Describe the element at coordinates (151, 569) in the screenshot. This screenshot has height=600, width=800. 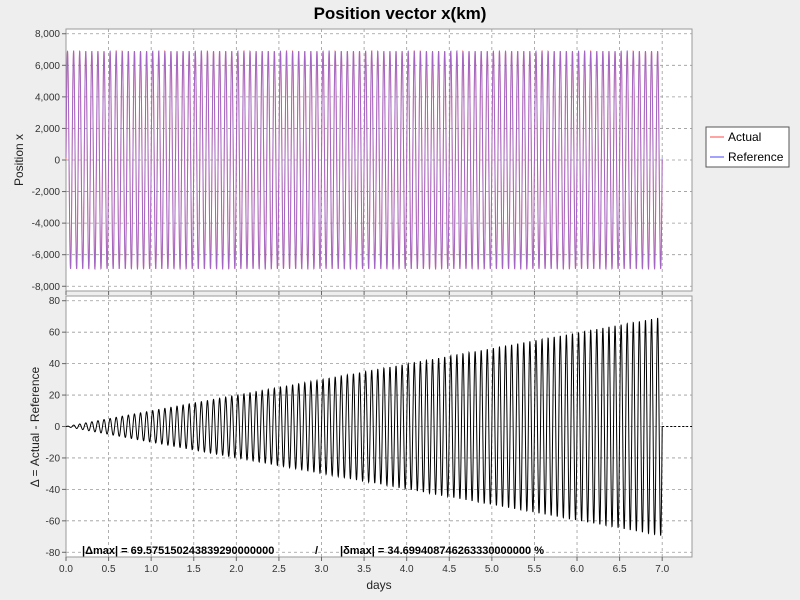
I see `x-tick-label: 1.0` at that location.